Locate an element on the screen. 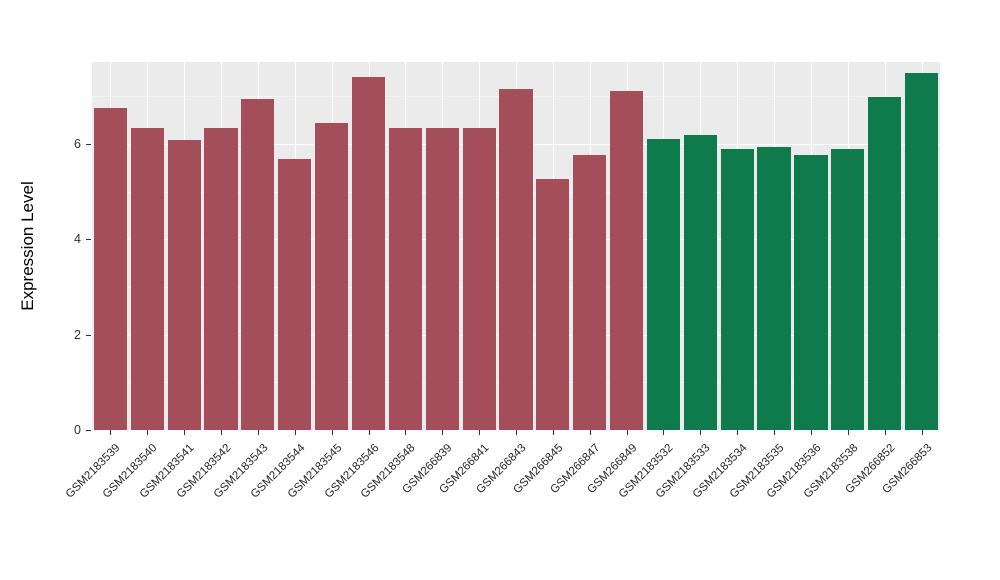  y-tick-label: 2 is located at coordinates (77, 334).